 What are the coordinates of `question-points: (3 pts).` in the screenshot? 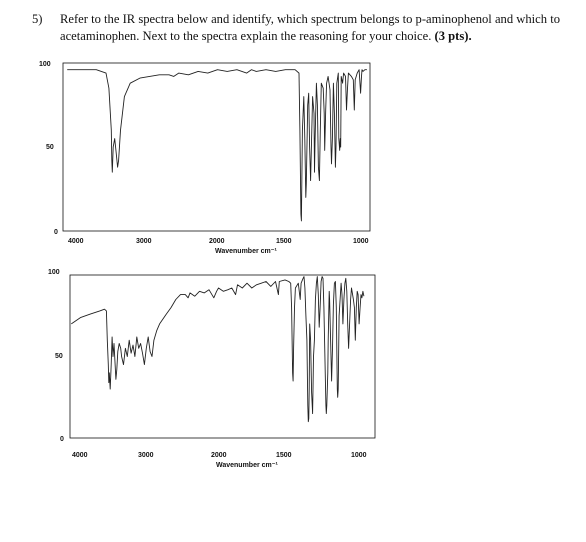 It's located at (453, 36).